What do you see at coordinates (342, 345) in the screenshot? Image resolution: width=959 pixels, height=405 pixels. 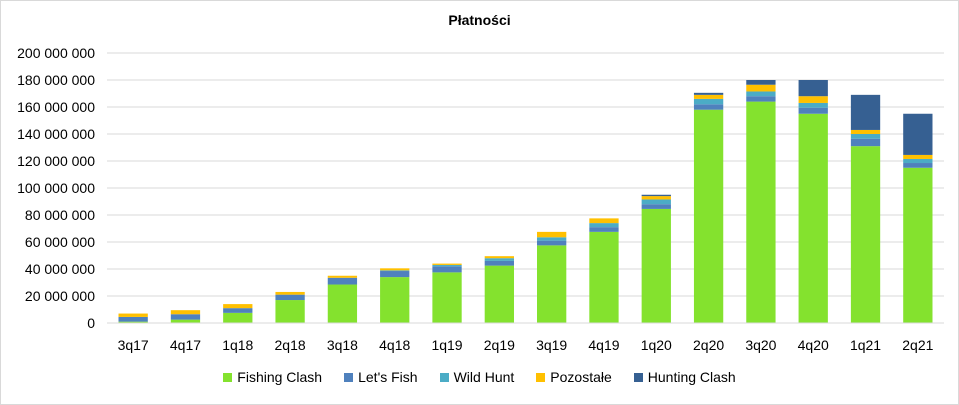 I see `x-tick-label: 3q18` at bounding box center [342, 345].